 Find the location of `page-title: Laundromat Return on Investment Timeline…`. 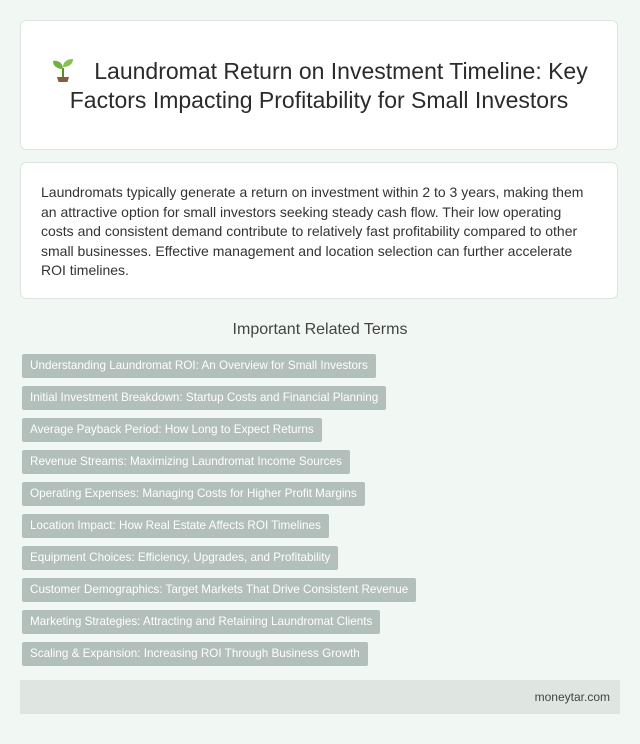

page-title: Laundromat Return on Investment Timeline… is located at coordinates (319, 85).